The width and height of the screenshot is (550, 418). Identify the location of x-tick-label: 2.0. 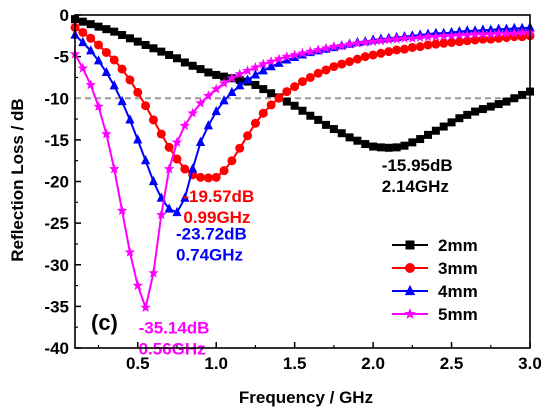
(373, 363).